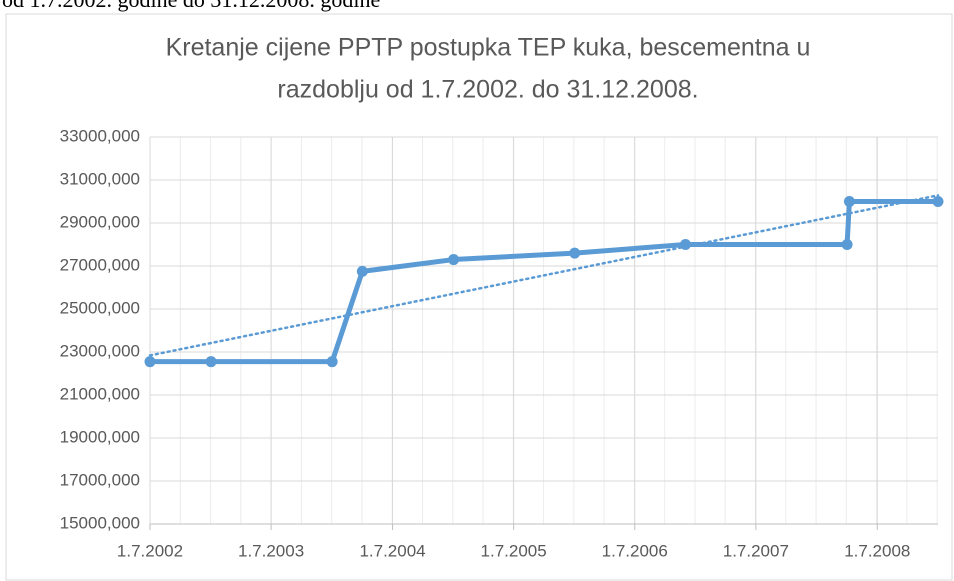  What do you see at coordinates (756, 550) in the screenshot?
I see `x-tick-label: 1.7.2007` at bounding box center [756, 550].